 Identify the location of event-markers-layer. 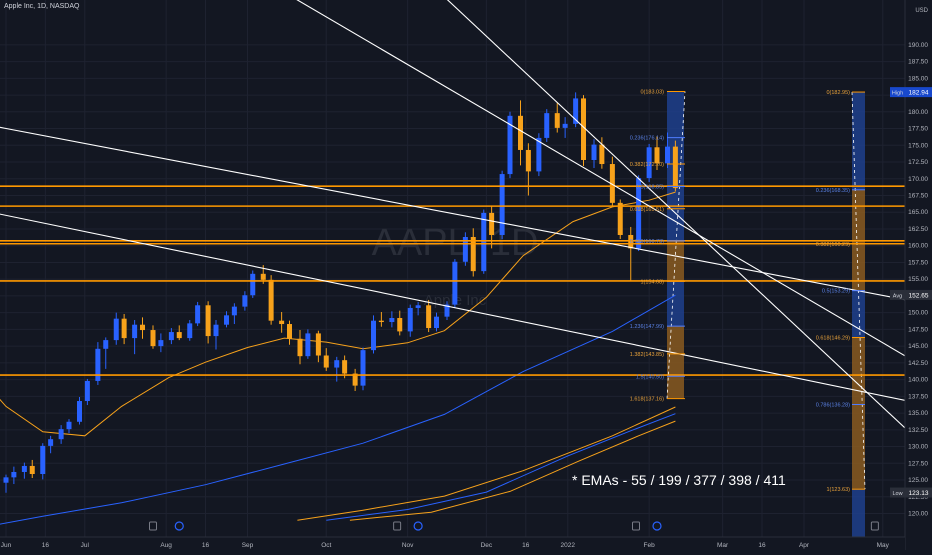
(514, 526).